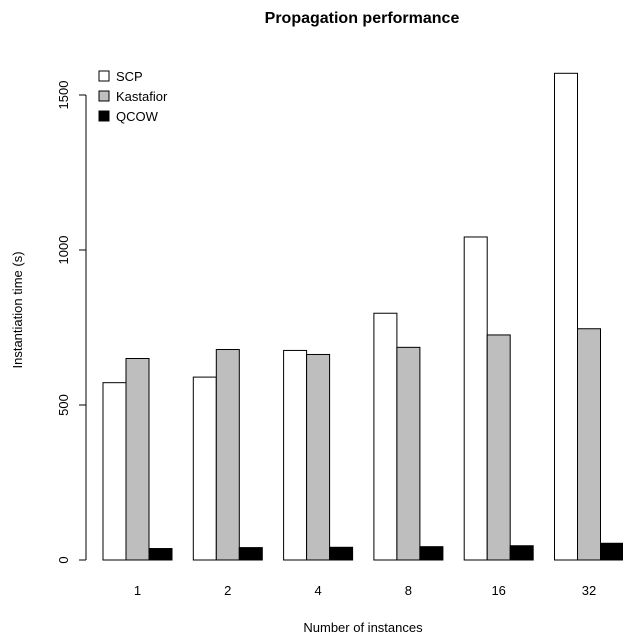  I want to click on y-tick-label: 1500, so click(63, 95).